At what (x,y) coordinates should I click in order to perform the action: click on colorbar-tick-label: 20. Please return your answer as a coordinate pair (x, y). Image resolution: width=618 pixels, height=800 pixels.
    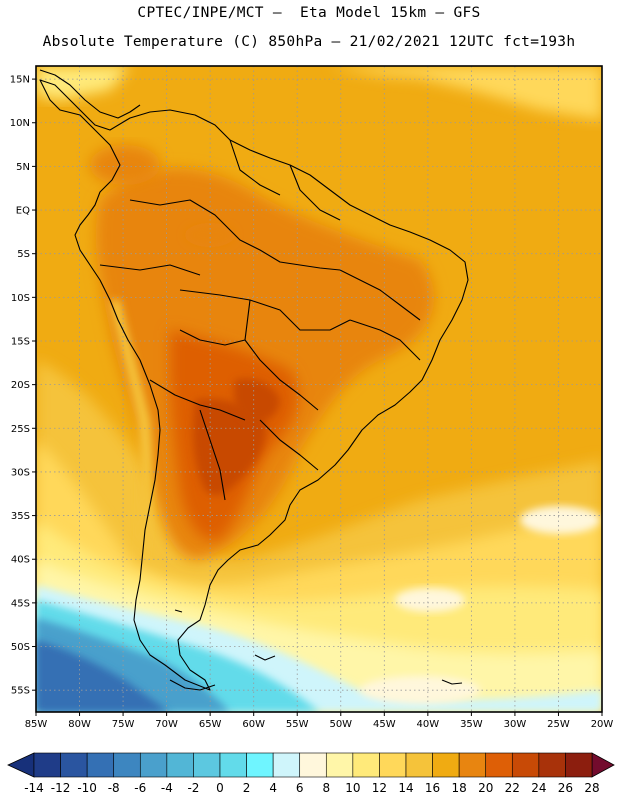
    Looking at the image, I should click on (485, 788).